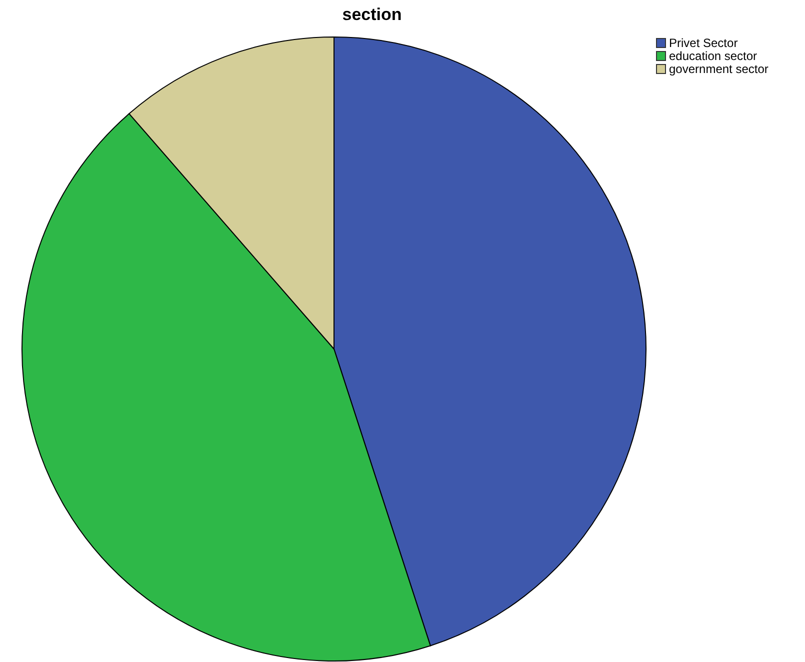 This screenshot has width=805, height=662. What do you see at coordinates (718, 69) in the screenshot?
I see `legend-label: government sector` at bounding box center [718, 69].